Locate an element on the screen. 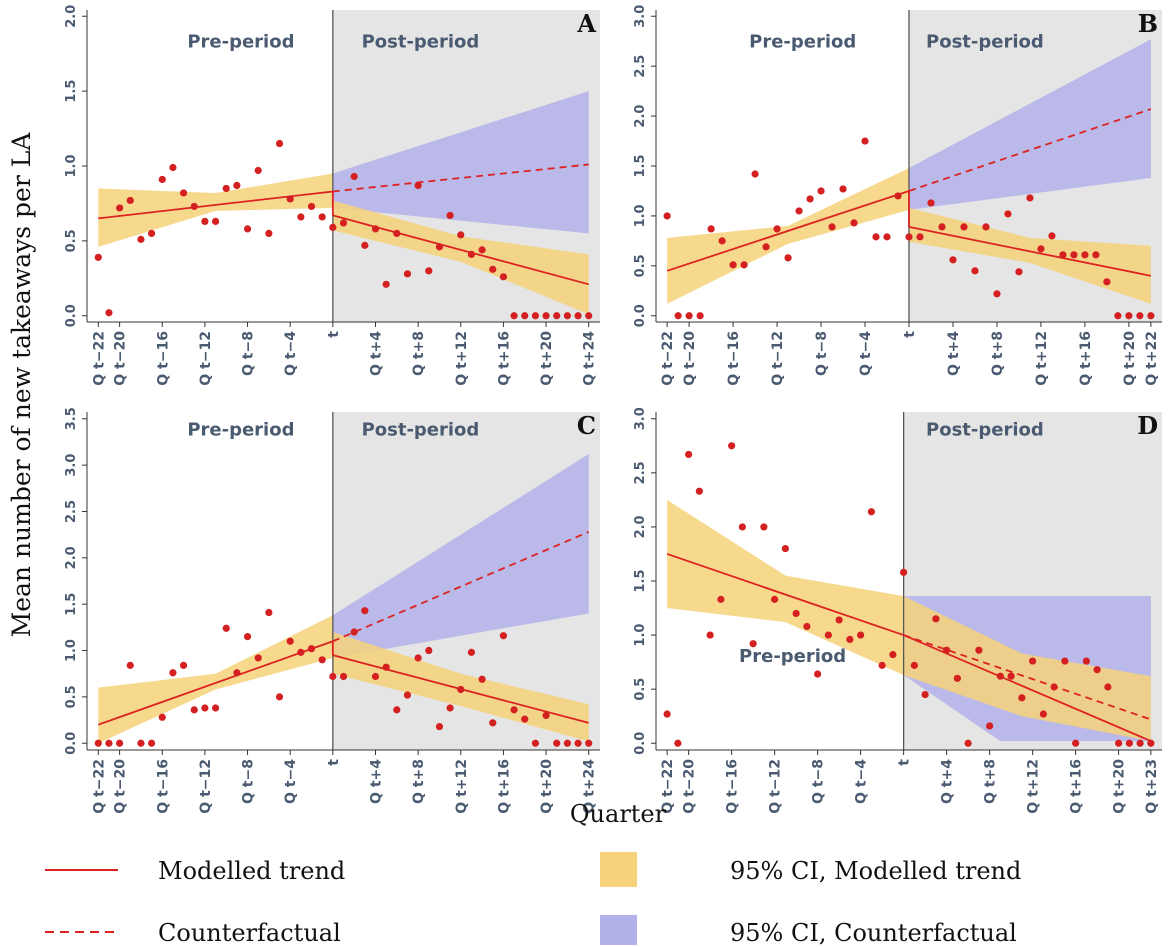 This screenshot has width=1176, height=947. x-tick-label: Q t+20 is located at coordinates (1130, 358).